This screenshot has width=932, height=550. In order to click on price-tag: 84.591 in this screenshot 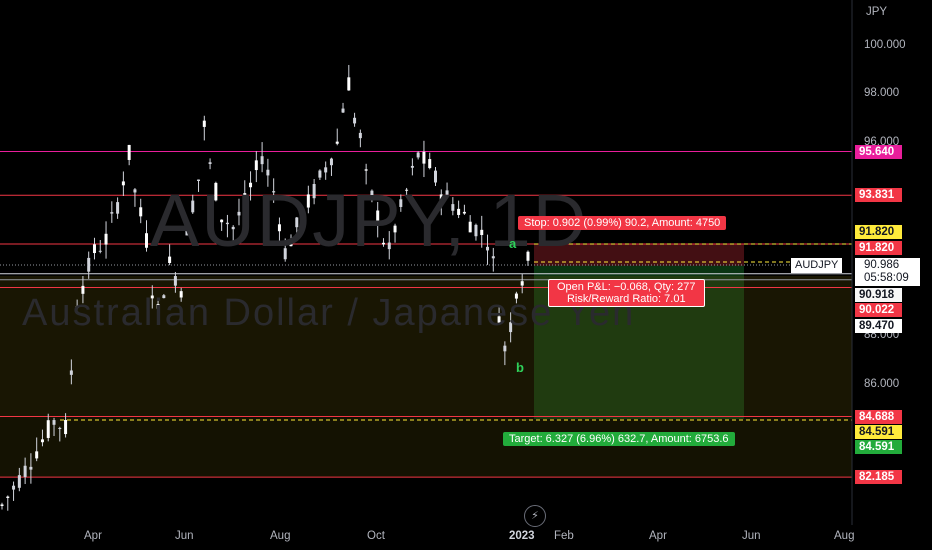, I will do `click(878, 446)`.